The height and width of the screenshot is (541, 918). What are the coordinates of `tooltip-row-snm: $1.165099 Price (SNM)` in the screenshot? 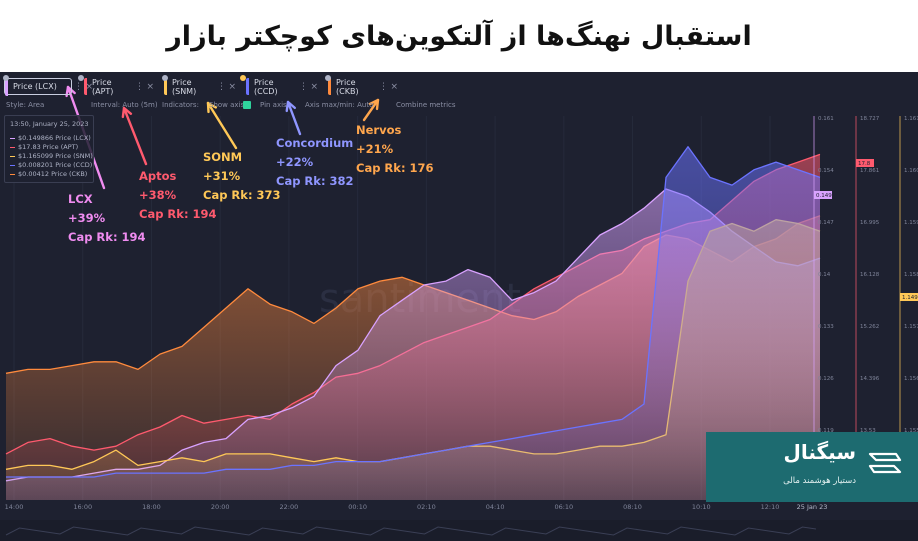 It's located at (51, 156).